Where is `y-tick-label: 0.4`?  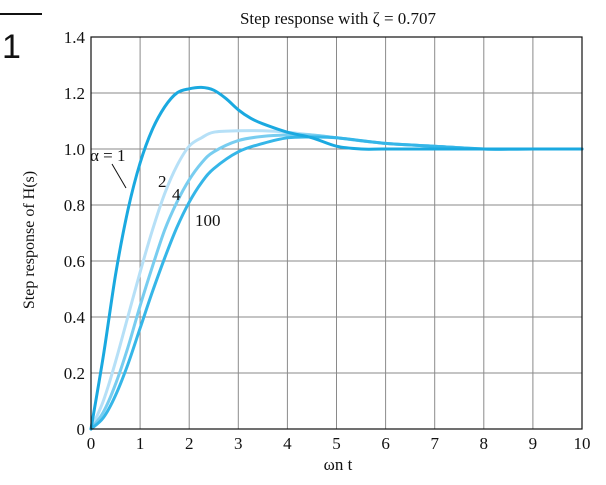
y-tick-label: 0.4 is located at coordinates (75, 317).